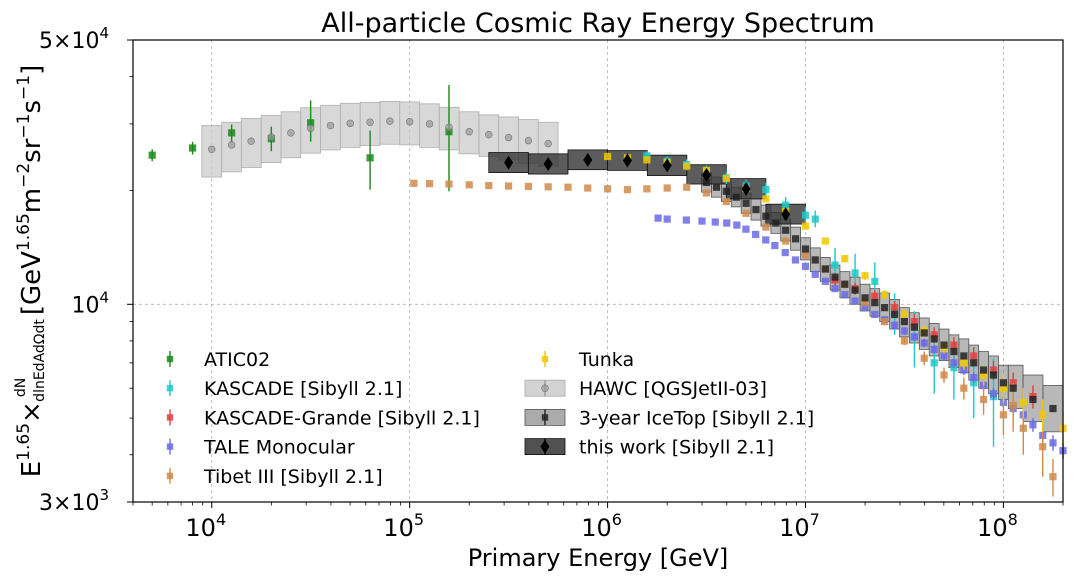  Describe the element at coordinates (645, 389) in the screenshot. I see `legend-entry-hawc-qgsjetii-03: HAWC [QGSJetII-03]` at that location.